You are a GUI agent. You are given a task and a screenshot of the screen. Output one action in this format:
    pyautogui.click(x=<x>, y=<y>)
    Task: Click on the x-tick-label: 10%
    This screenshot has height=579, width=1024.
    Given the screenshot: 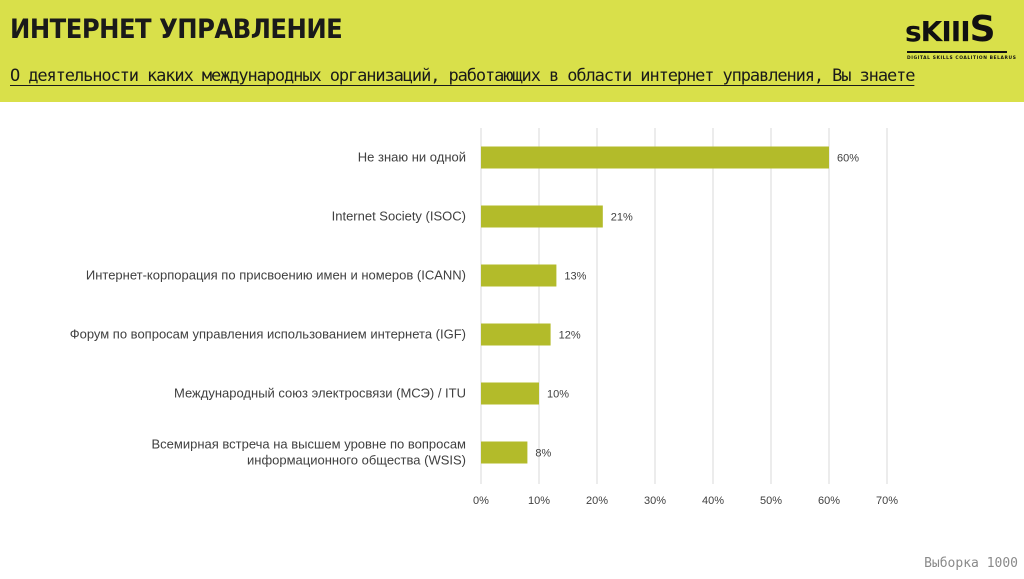 What is the action you would take?
    pyautogui.click(x=539, y=501)
    